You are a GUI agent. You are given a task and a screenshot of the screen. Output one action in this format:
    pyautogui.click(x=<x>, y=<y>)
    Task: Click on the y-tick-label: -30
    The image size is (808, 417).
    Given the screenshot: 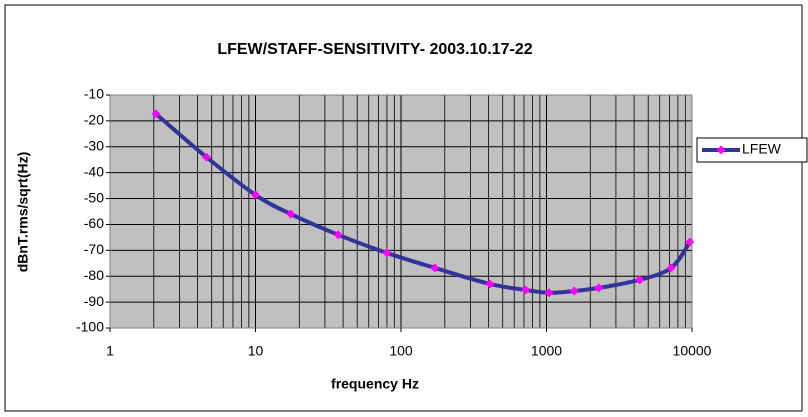 What is the action you would take?
    pyautogui.click(x=94, y=145)
    